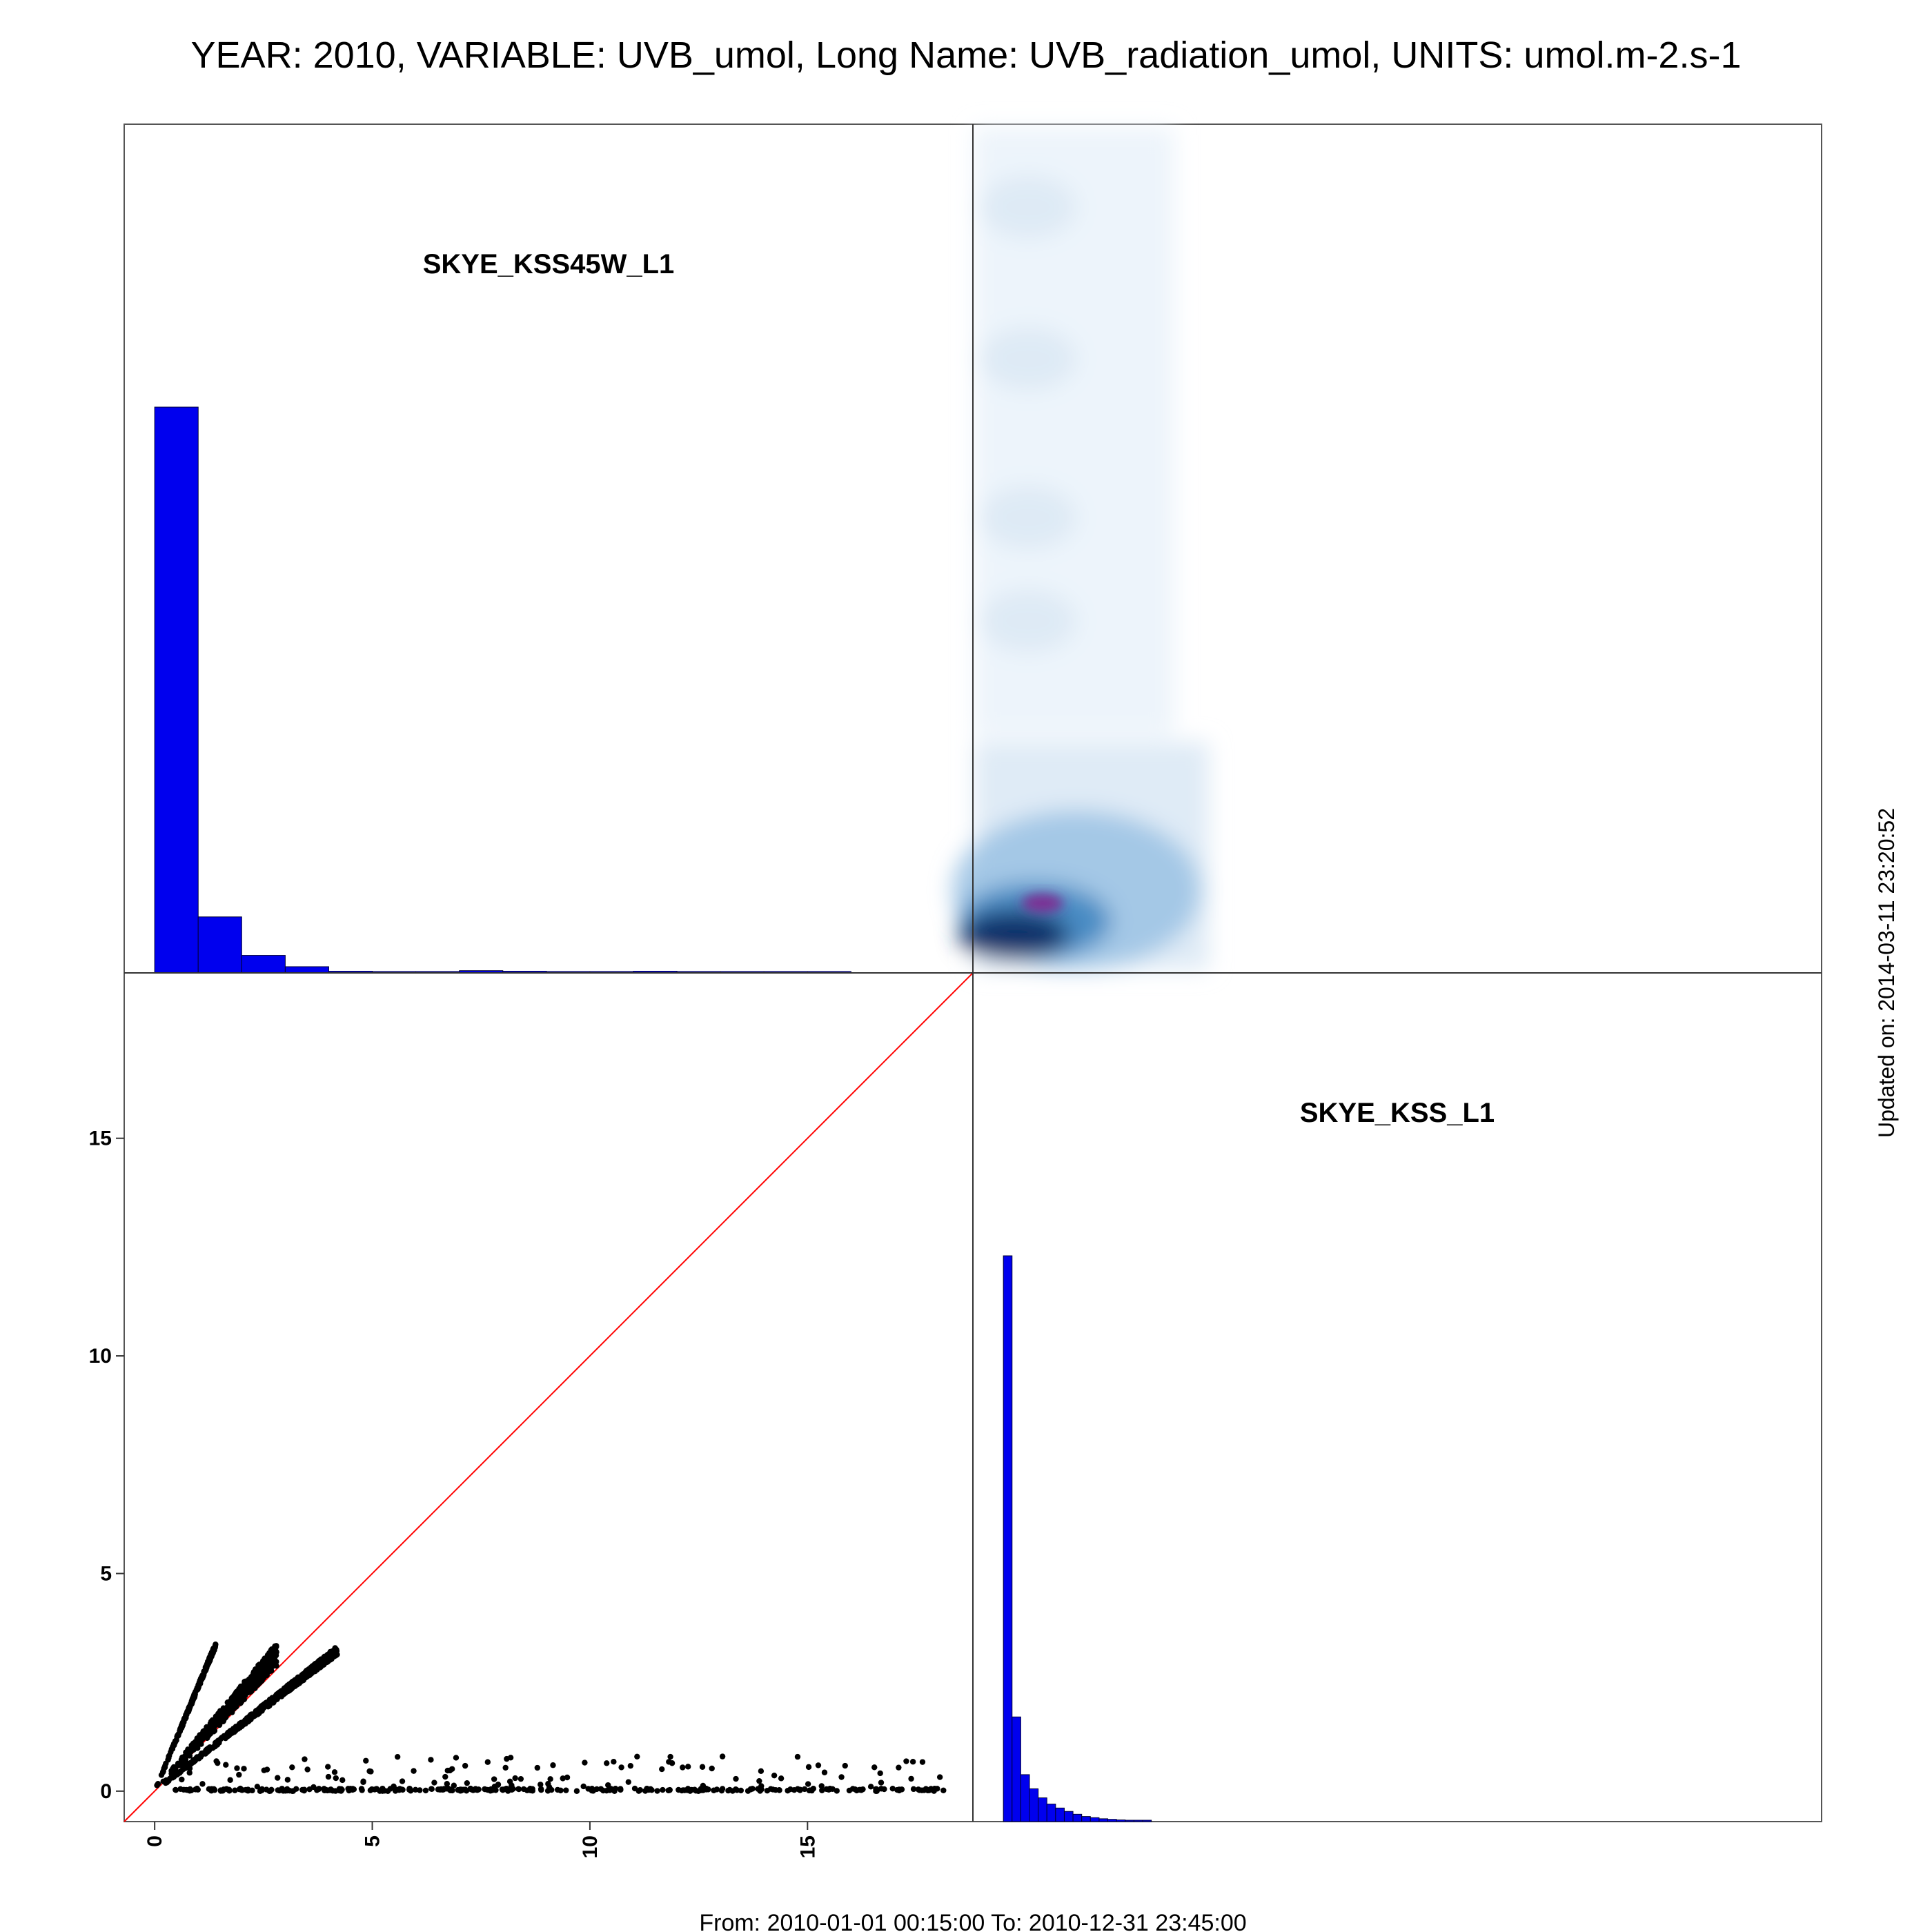 The width and height of the screenshot is (1932, 1932). Describe the element at coordinates (1077, 1538) in the screenshot. I see `histogram-skye-kss` at that location.